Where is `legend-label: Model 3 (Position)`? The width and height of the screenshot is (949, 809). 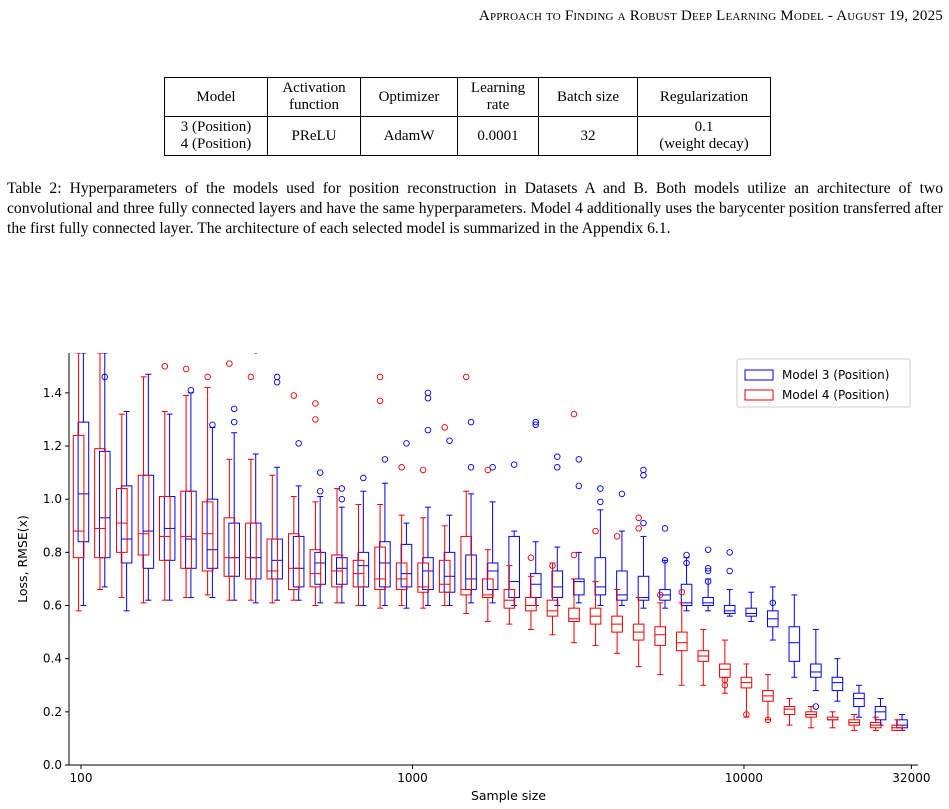 legend-label: Model 3 (Position) is located at coordinates (835, 375).